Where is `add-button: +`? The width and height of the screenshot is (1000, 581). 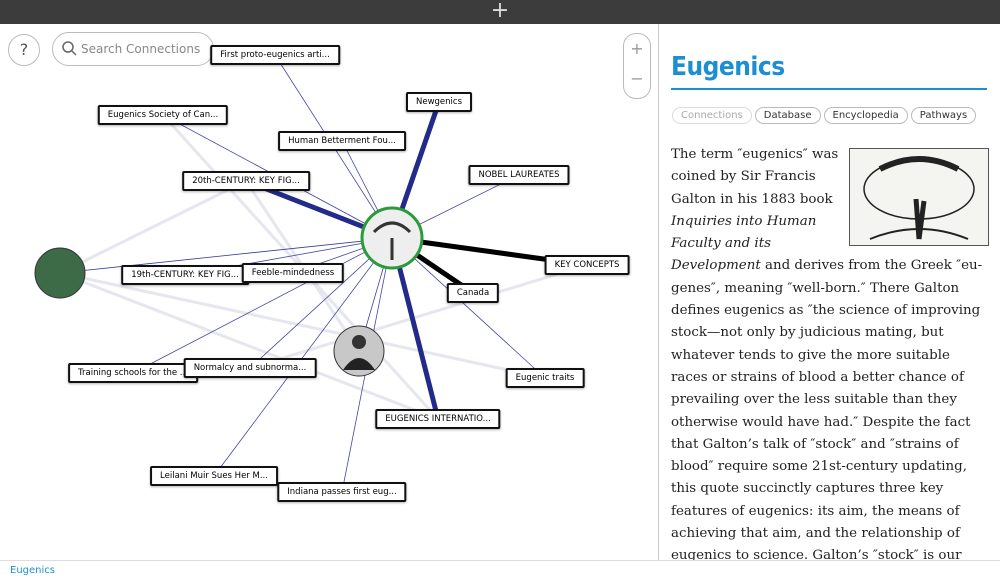
add-button: + is located at coordinates (500, 11).